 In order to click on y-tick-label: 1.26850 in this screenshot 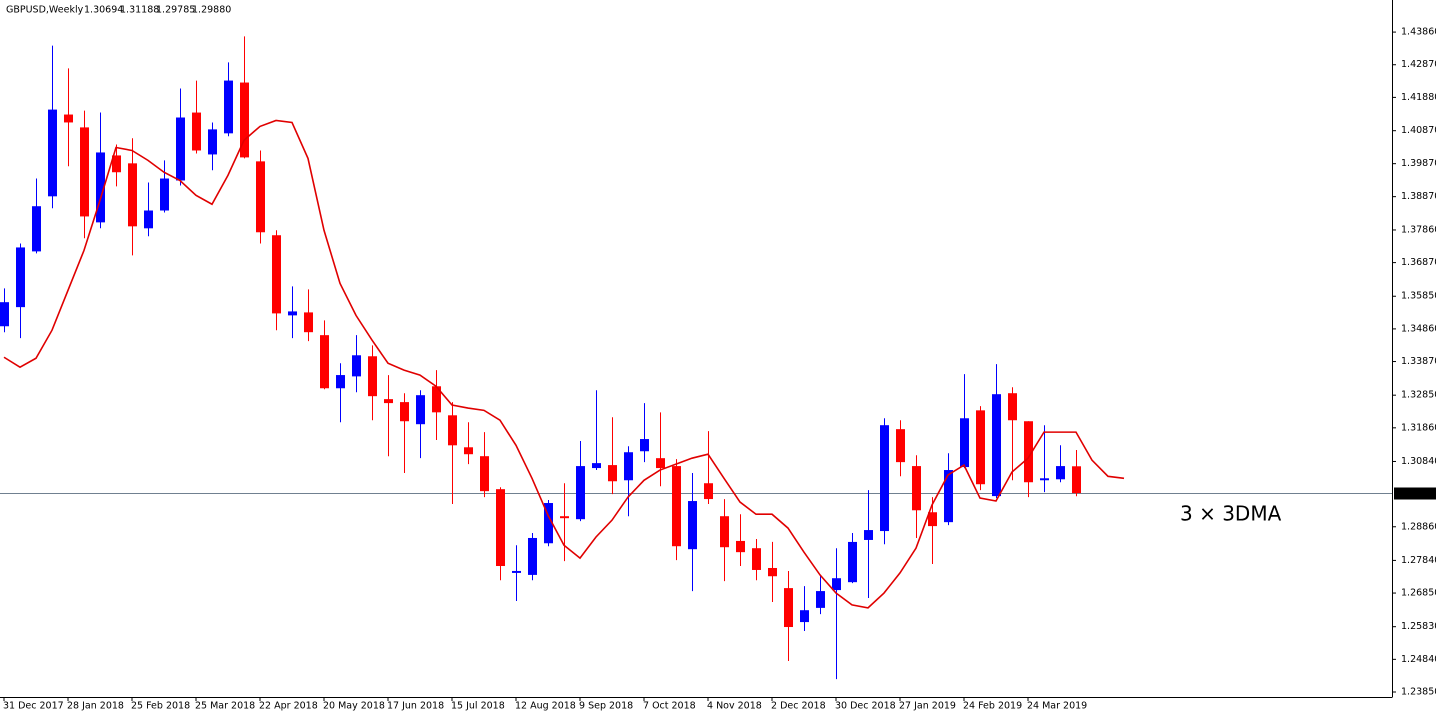, I will do `click(1418, 593)`.